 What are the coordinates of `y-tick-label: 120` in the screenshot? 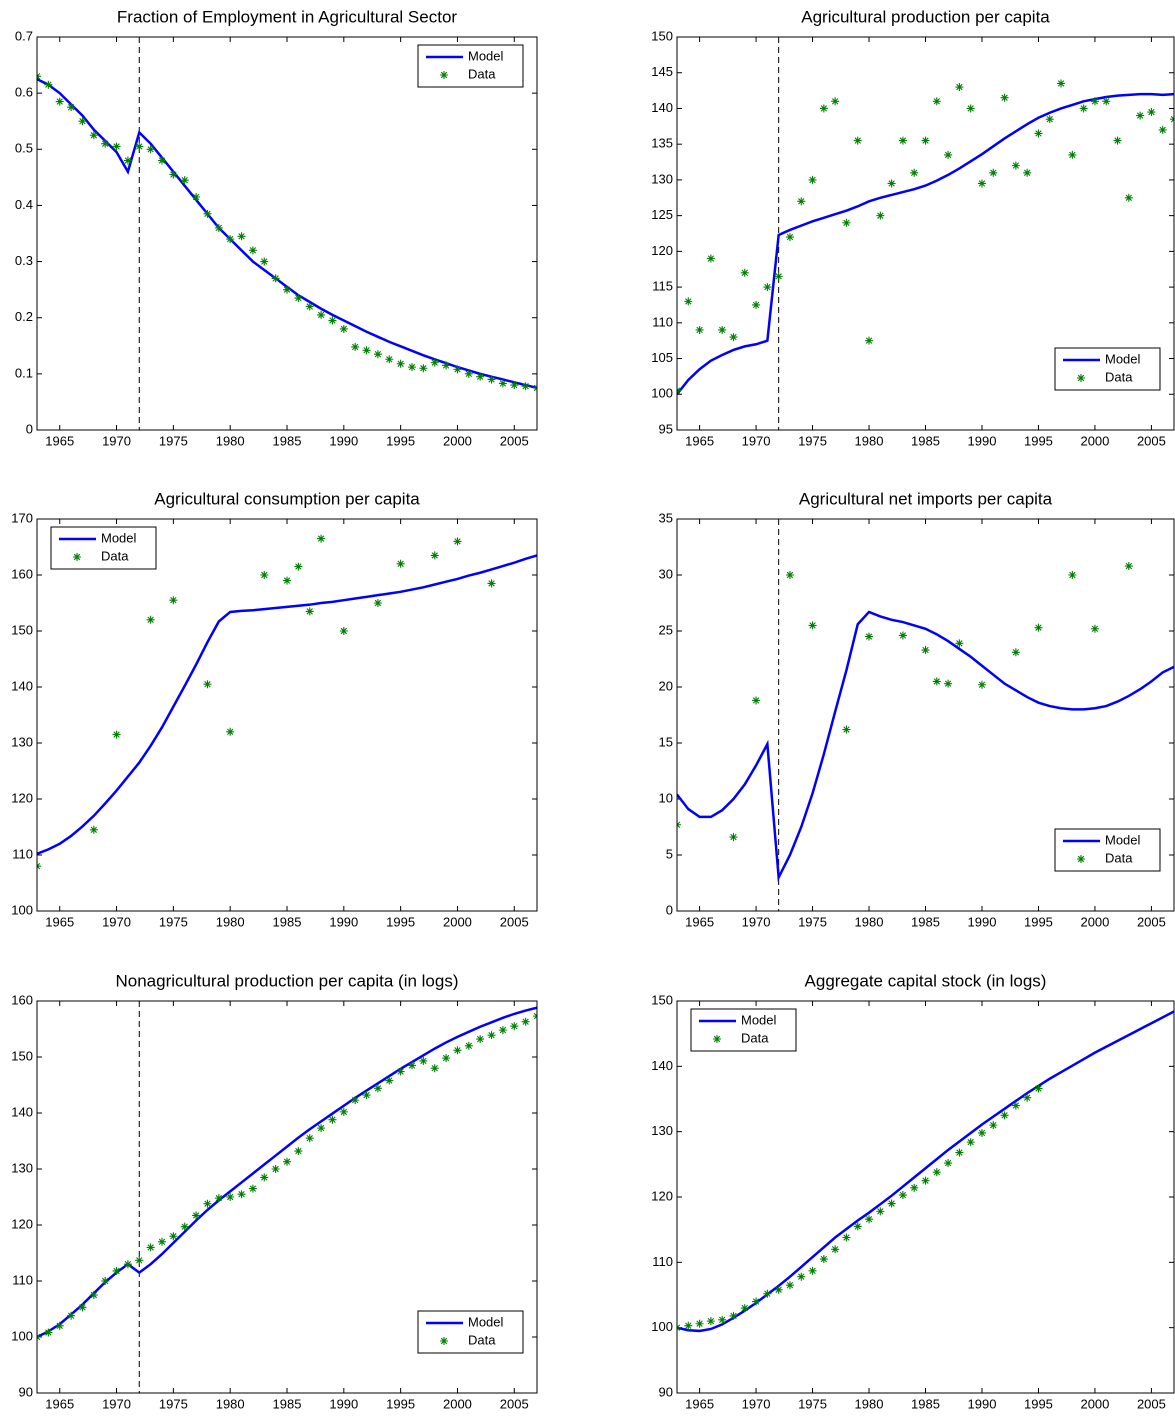 It's located at (22, 1223).